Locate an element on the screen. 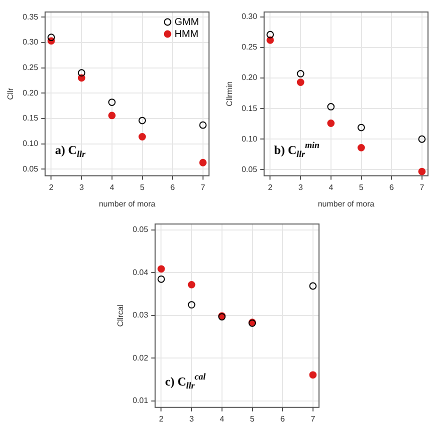  y-axis-title: Cllrmin is located at coordinates (229, 93).